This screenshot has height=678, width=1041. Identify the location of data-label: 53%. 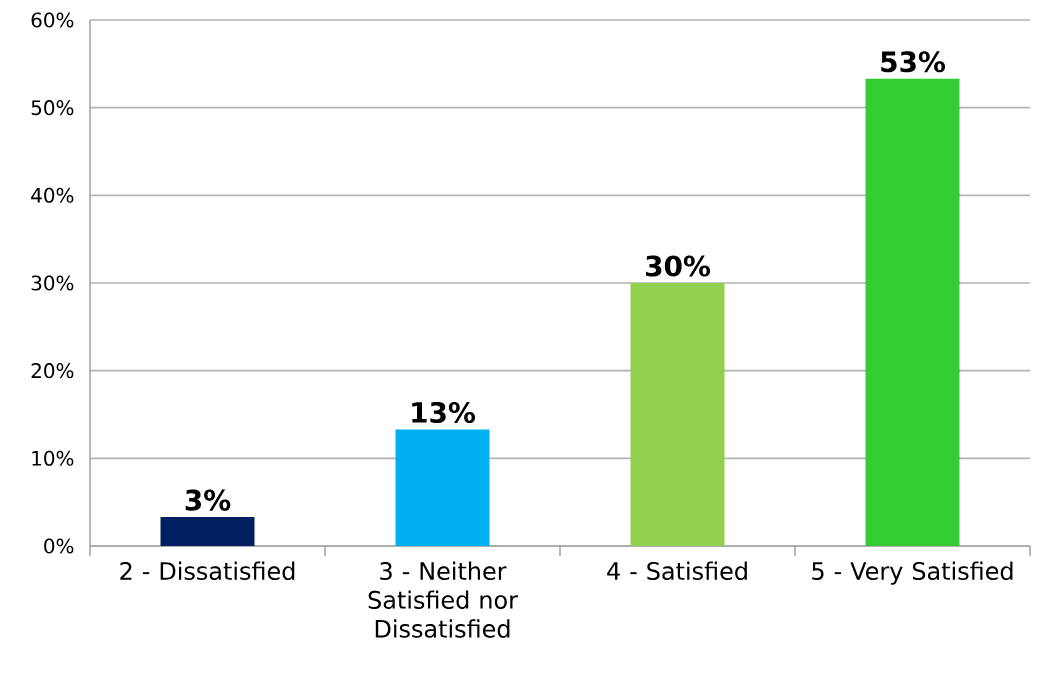
(913, 62).